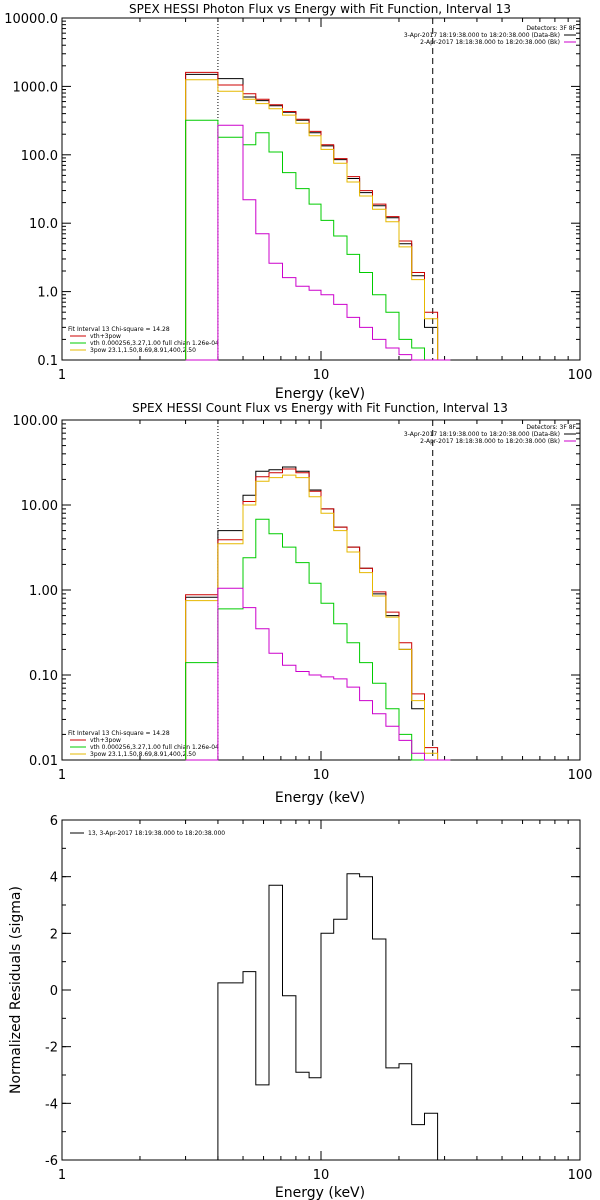  Describe the element at coordinates (119, 329) in the screenshot. I see `photon-fit-header: Fit Interval 13 Chi-square = 14.28` at that location.